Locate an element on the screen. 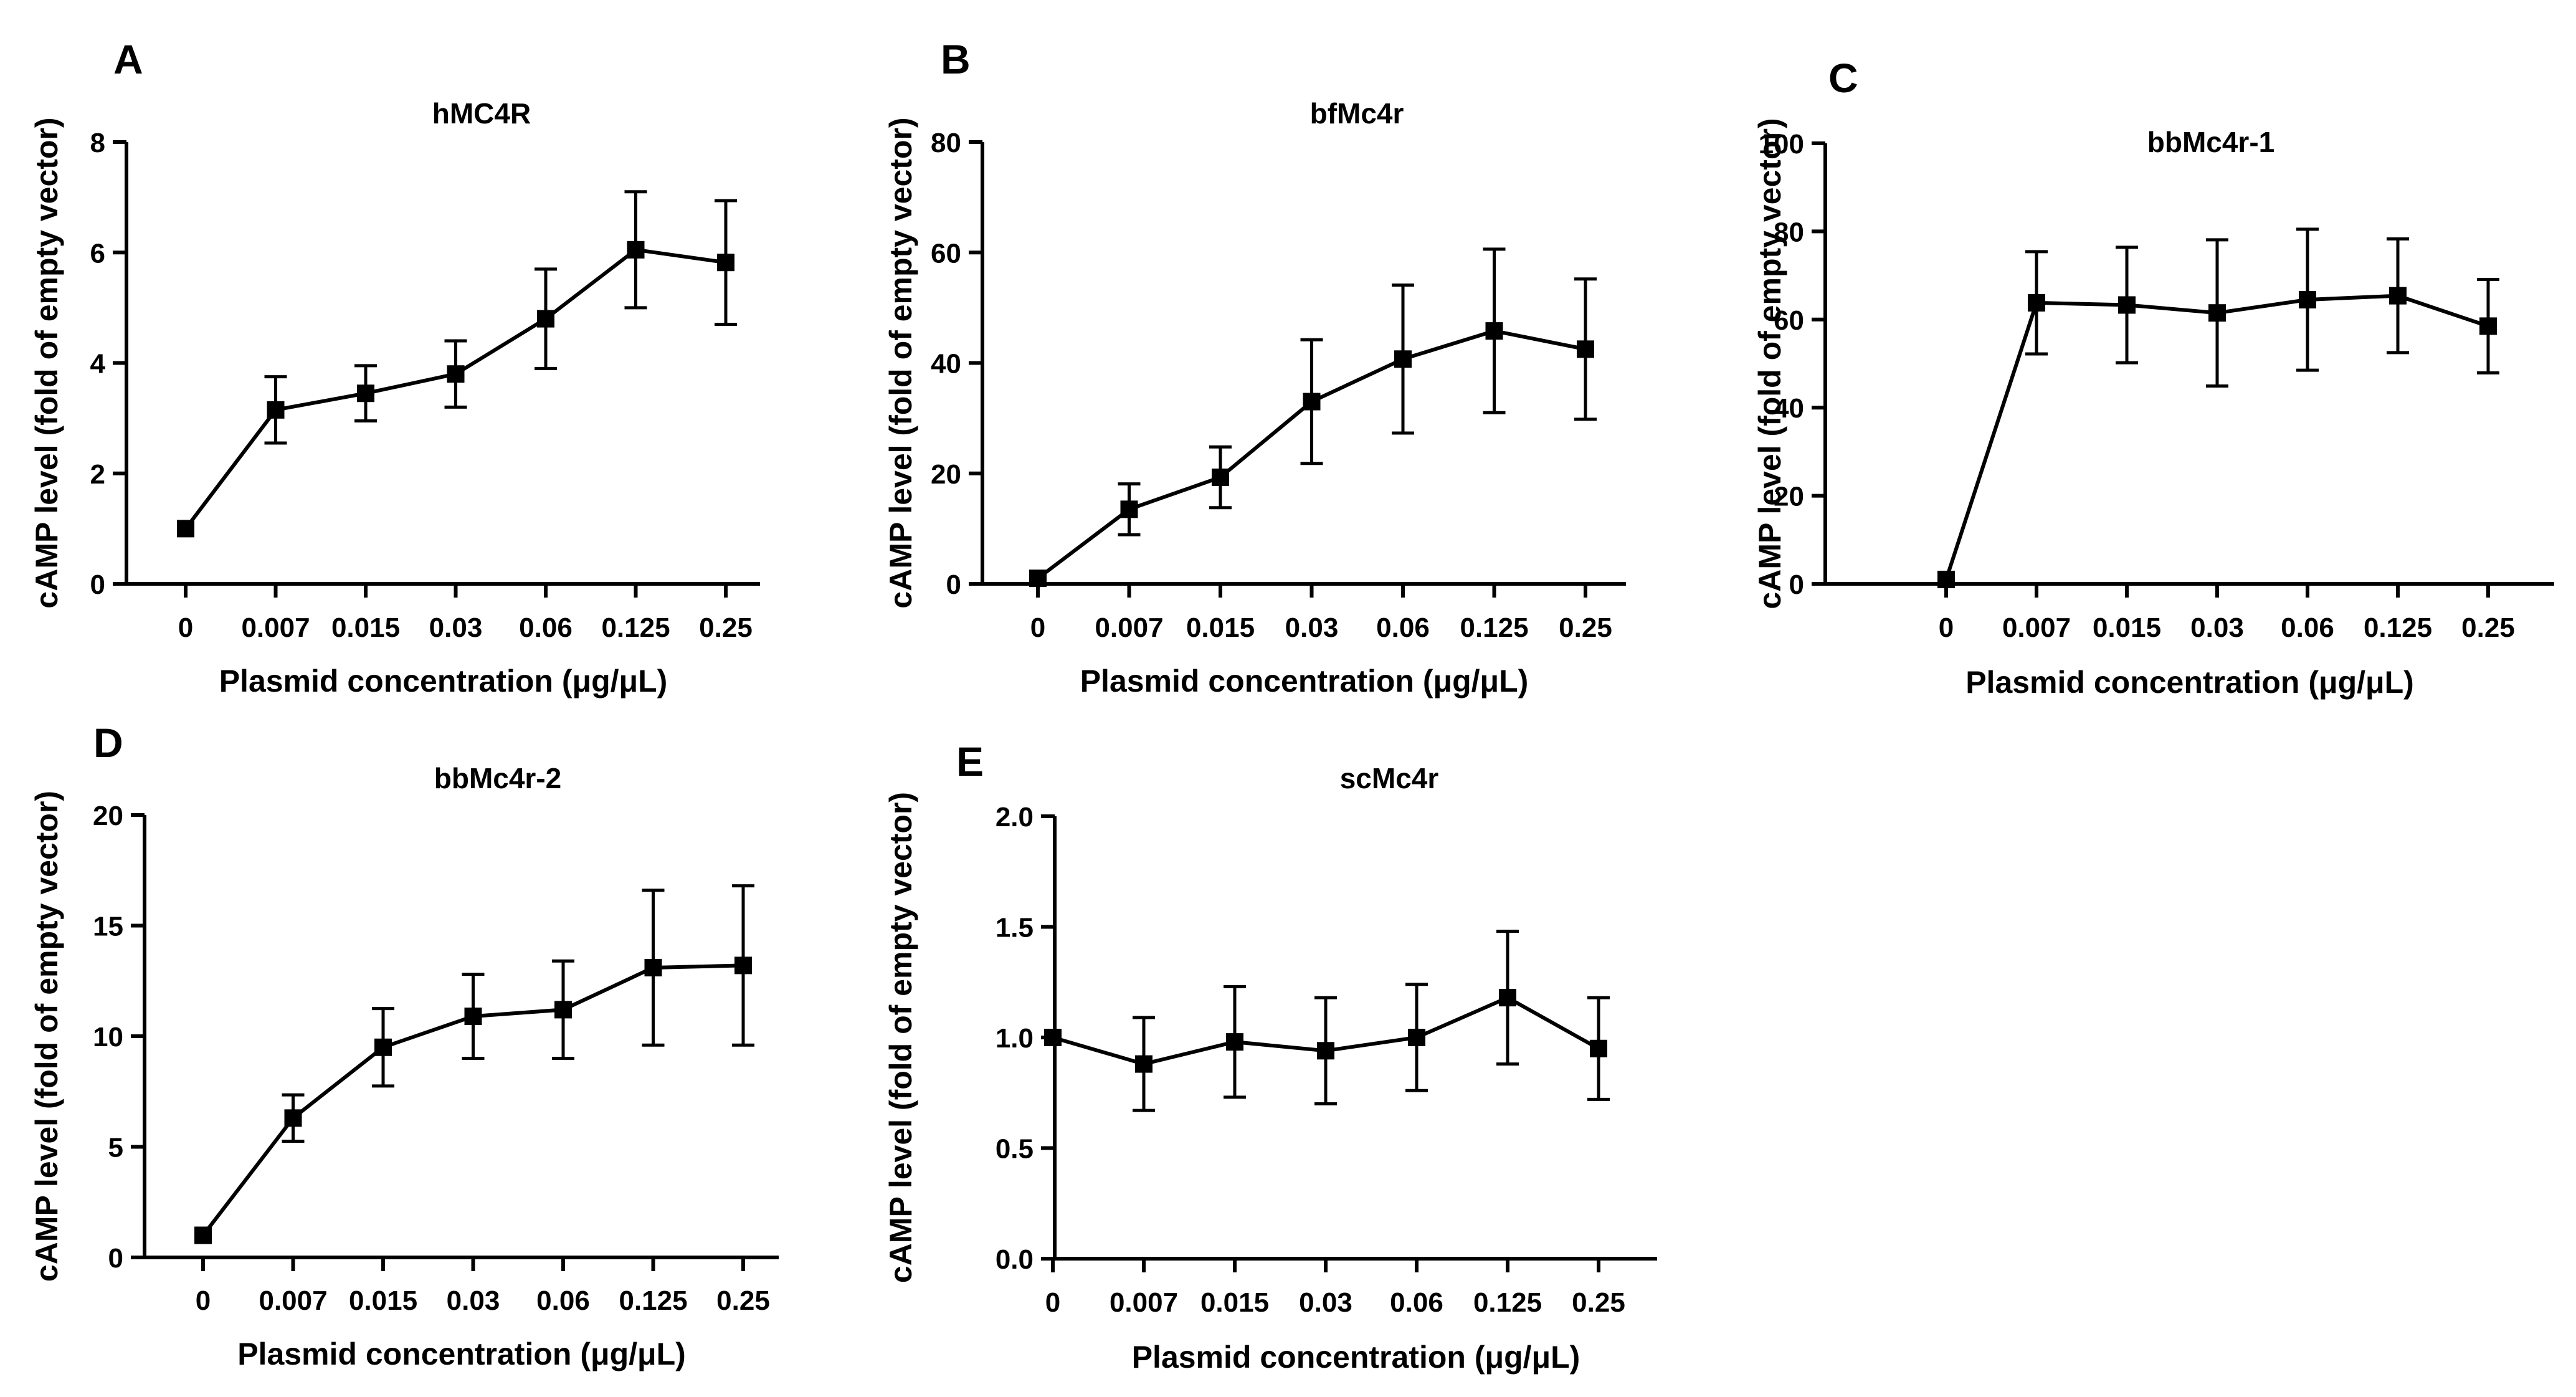 The image size is (2576, 1397). panel-letter: C is located at coordinates (1843, 78).